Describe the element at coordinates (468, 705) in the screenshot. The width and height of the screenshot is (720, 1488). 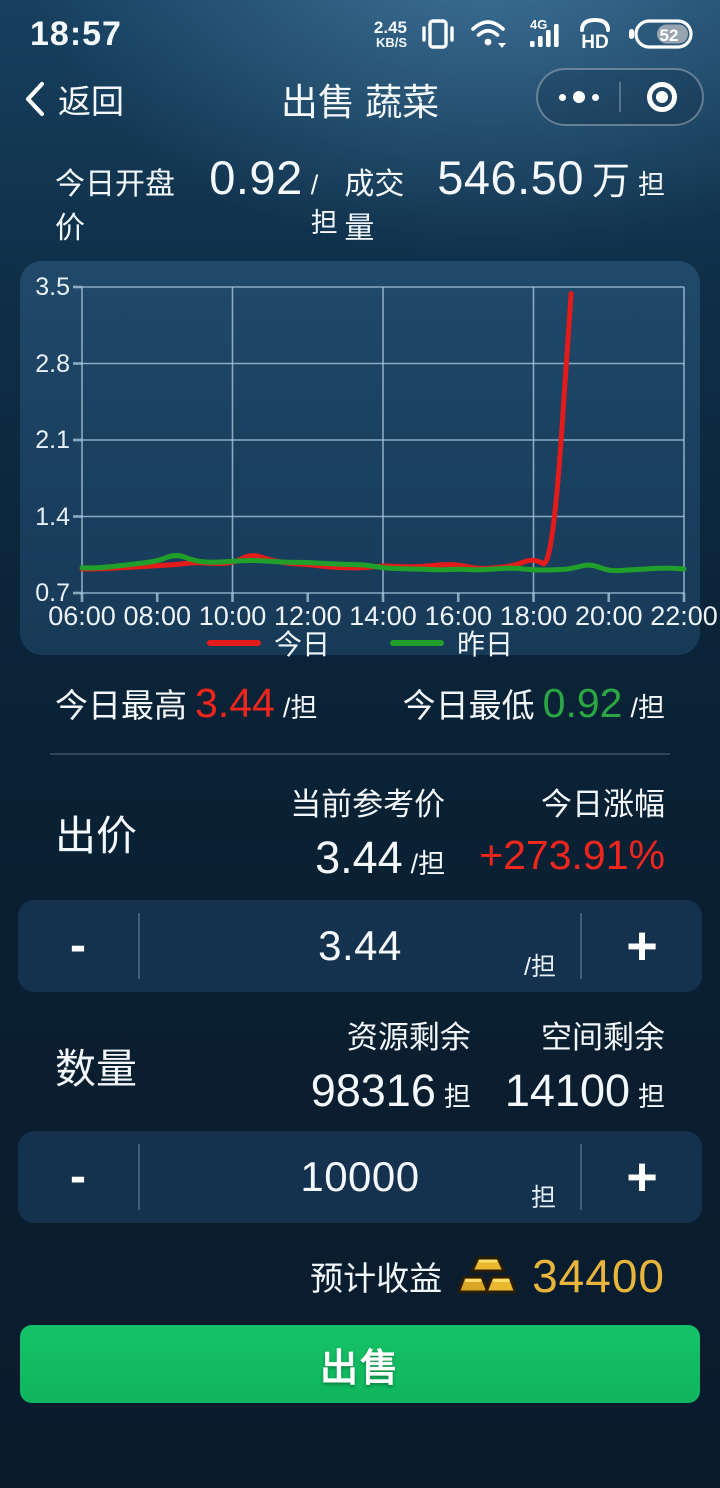
I see `today-low-label: 今日最低` at that location.